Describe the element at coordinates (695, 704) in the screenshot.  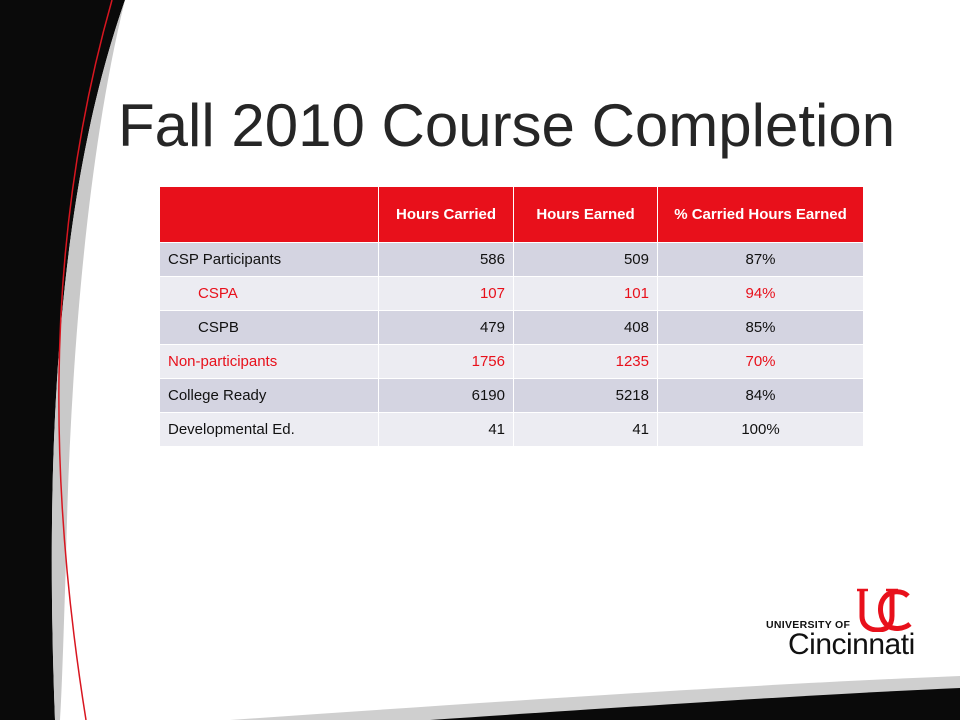
I see `bottom-black-band` at that location.